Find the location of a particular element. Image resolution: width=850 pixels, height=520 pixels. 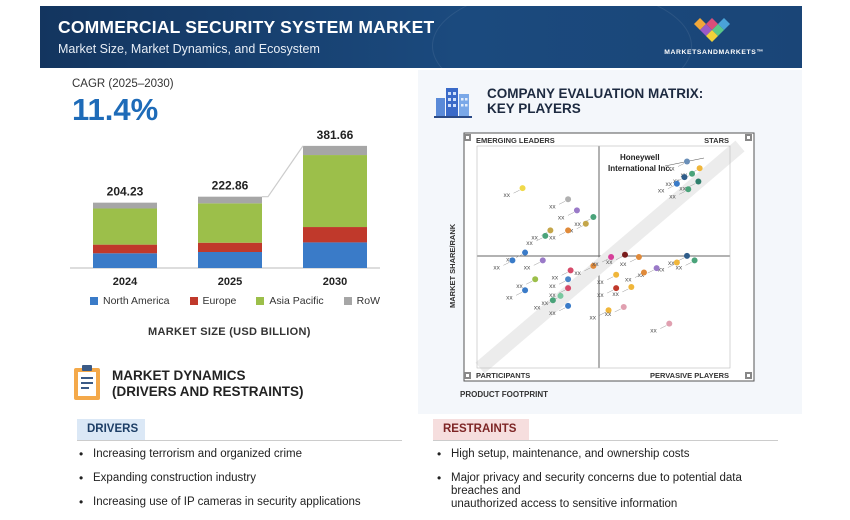

buildings-icon is located at coordinates (453, 103).